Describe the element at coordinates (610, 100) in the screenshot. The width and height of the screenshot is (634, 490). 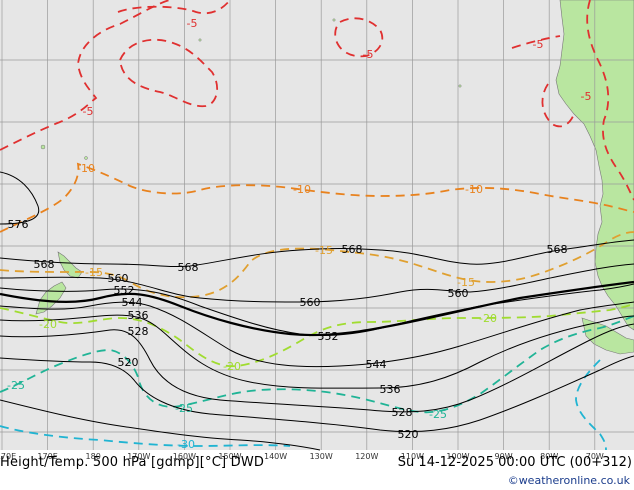
I see `isotherm-minus5-coast` at that location.